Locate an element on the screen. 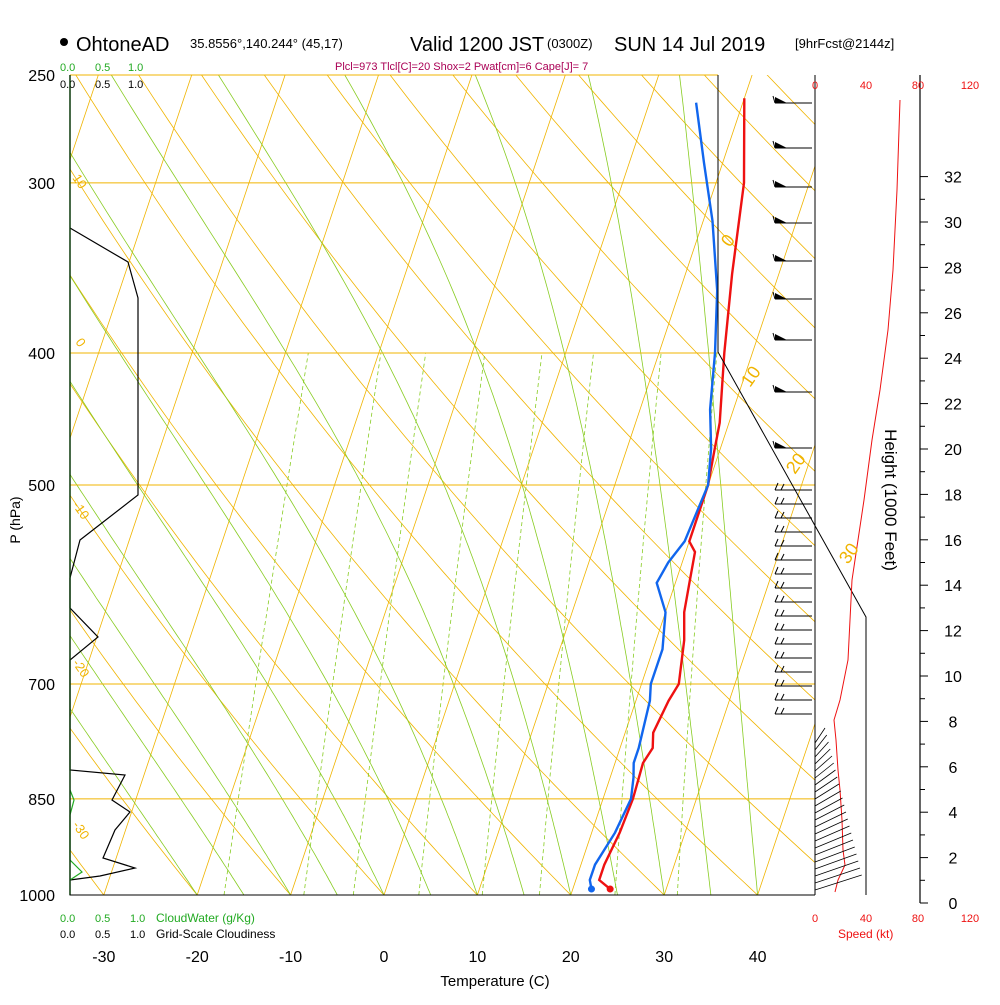  height-tick-label: 24 is located at coordinates (953, 359).